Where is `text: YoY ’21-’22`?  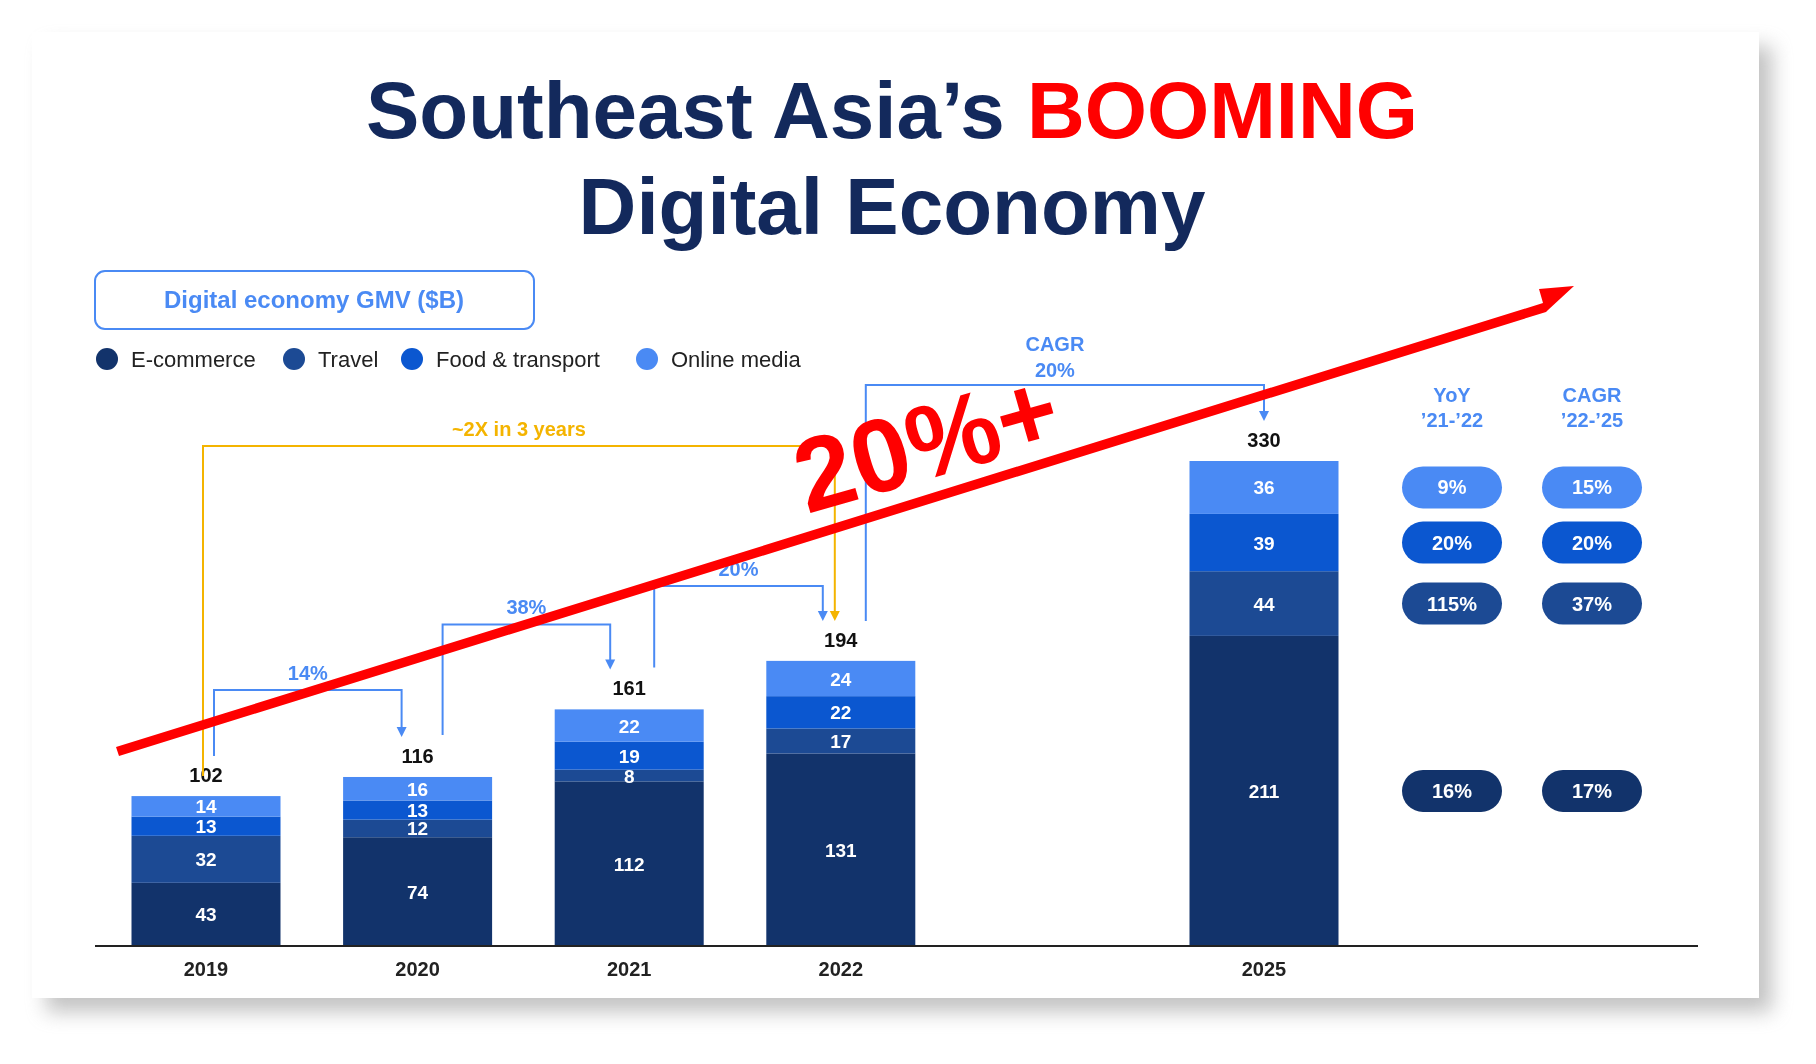 text: YoY ’21-’22 is located at coordinates (1452, 407).